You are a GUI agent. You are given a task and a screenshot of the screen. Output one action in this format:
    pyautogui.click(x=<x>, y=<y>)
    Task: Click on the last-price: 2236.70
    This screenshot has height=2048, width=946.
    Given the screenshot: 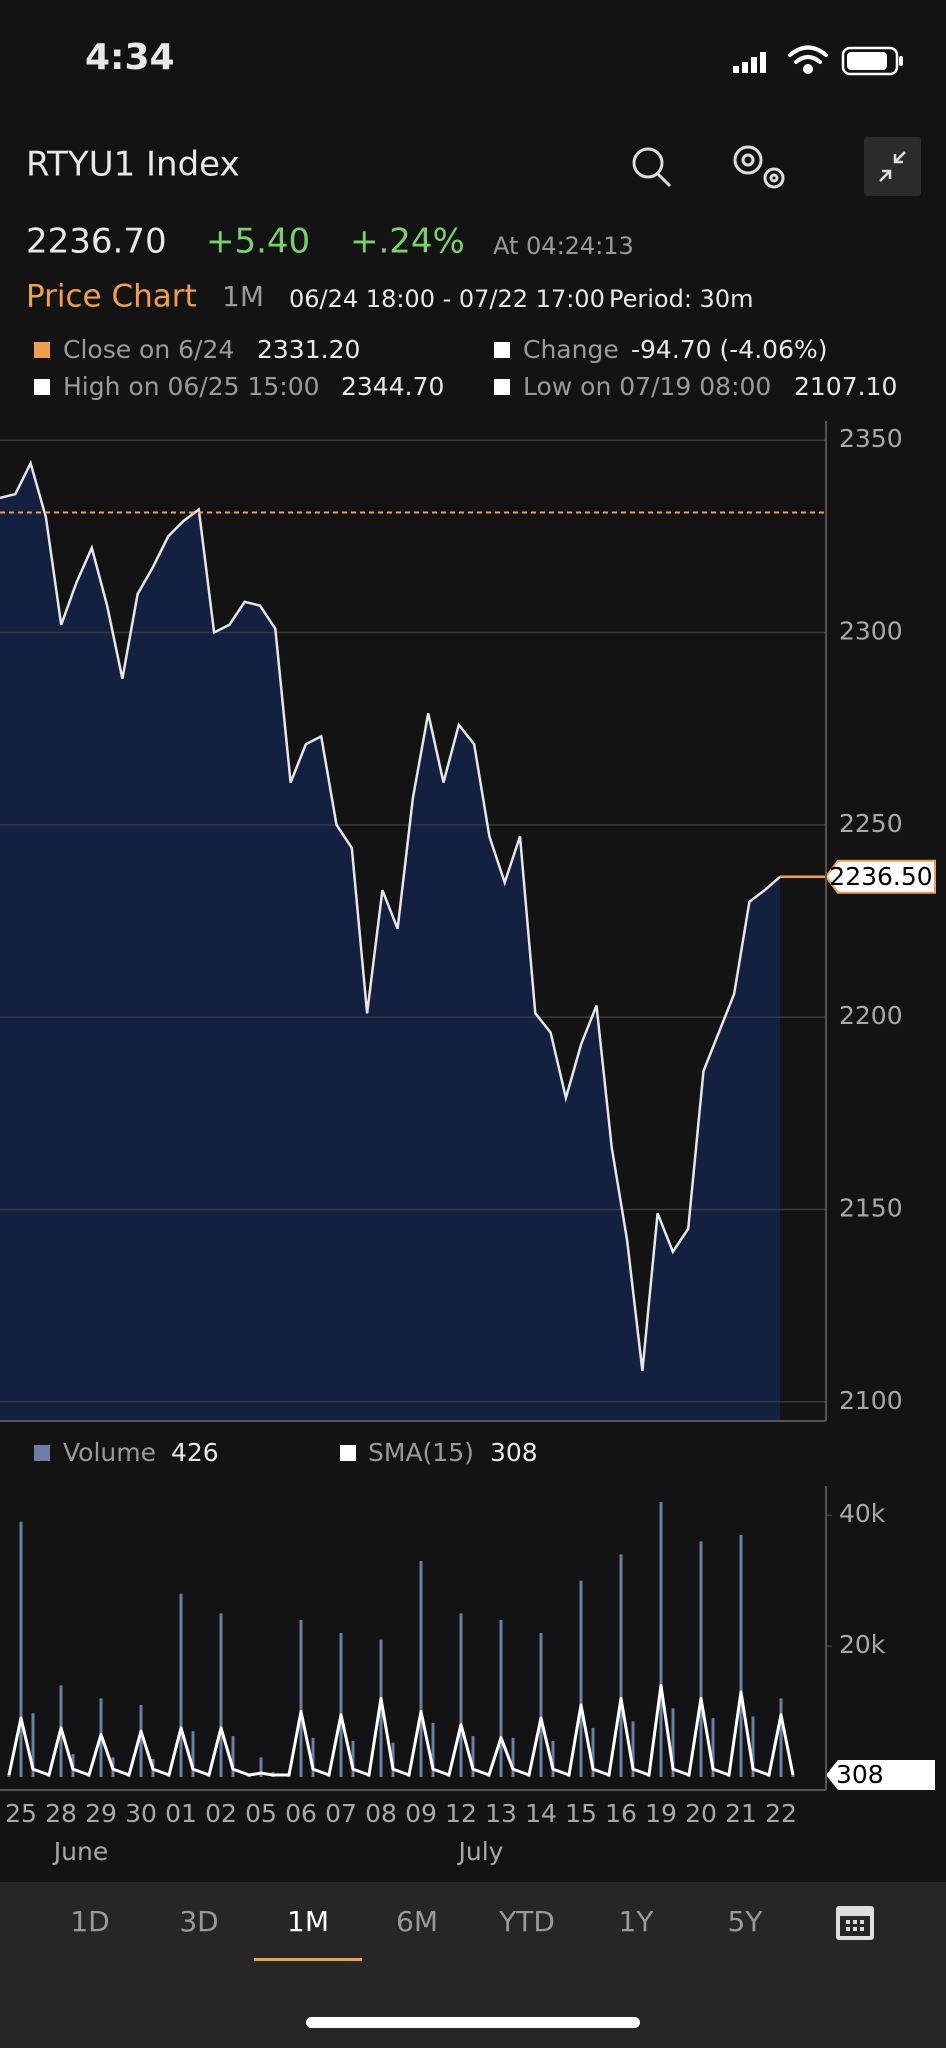 What is the action you would take?
    pyautogui.click(x=96, y=242)
    